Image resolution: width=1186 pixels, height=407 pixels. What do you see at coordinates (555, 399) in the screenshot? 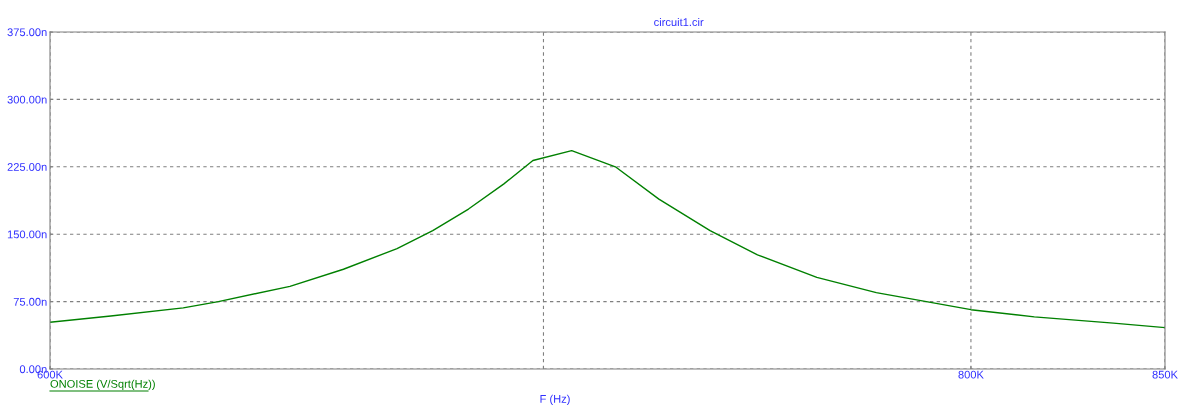
I see `x-axis-title: F (Hz)` at bounding box center [555, 399].